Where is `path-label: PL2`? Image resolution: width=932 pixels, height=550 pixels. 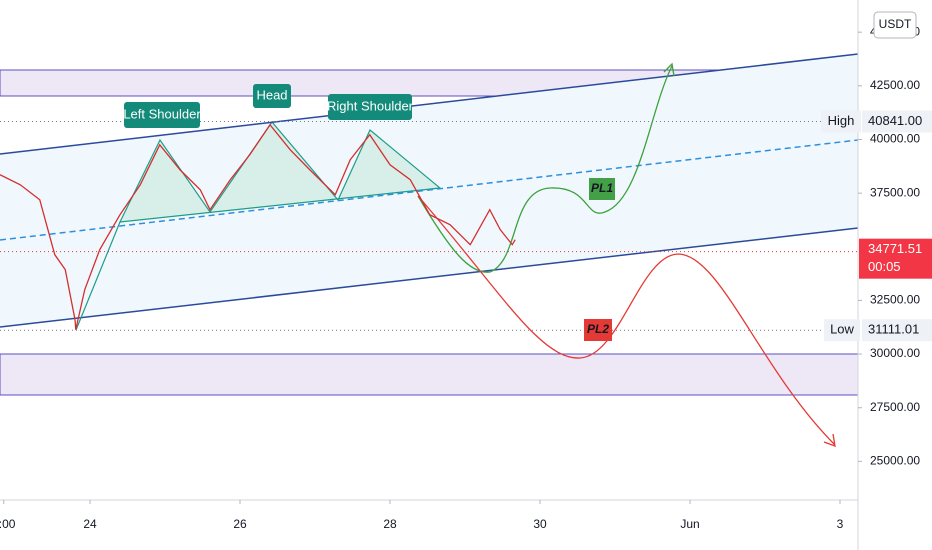
path-label: PL2 is located at coordinates (598, 329).